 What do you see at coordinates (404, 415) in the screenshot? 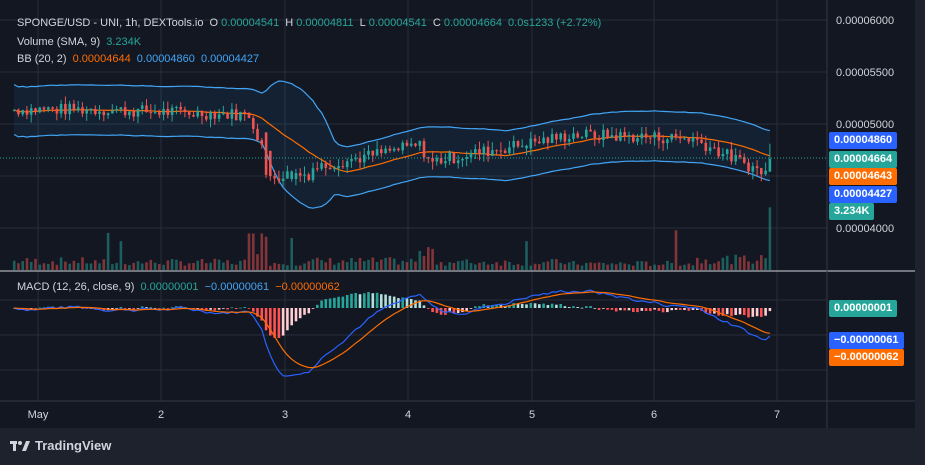
I see `time-axis: May 2 3 4 5 6 7` at bounding box center [404, 415].